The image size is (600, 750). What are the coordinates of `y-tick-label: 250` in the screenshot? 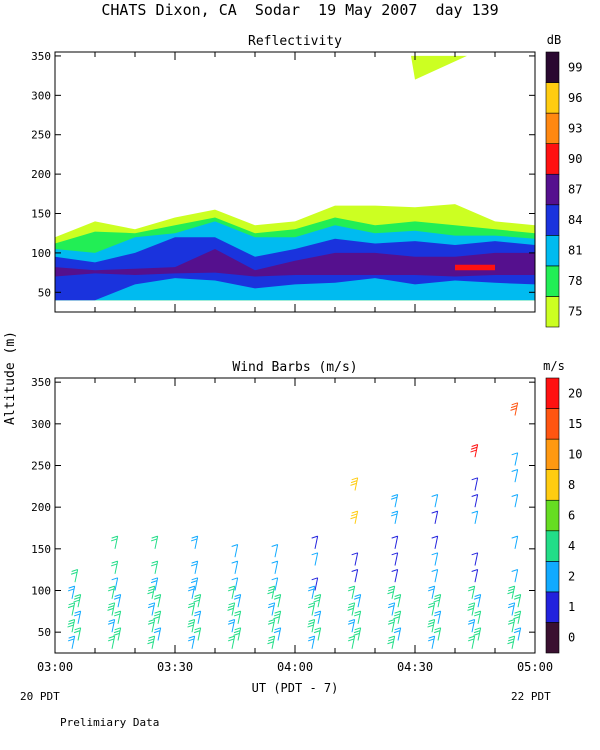 It's located at (41, 466).